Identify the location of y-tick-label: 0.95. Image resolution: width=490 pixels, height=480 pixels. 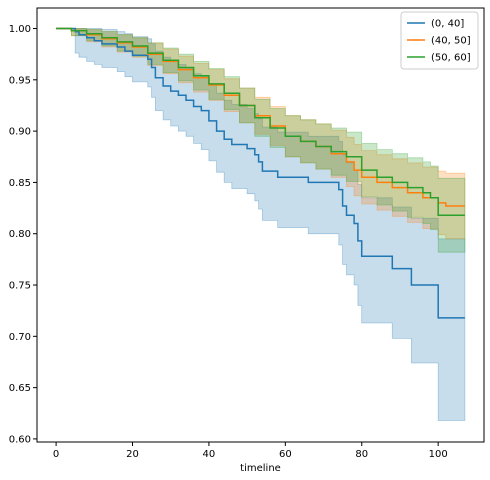
(20, 80).